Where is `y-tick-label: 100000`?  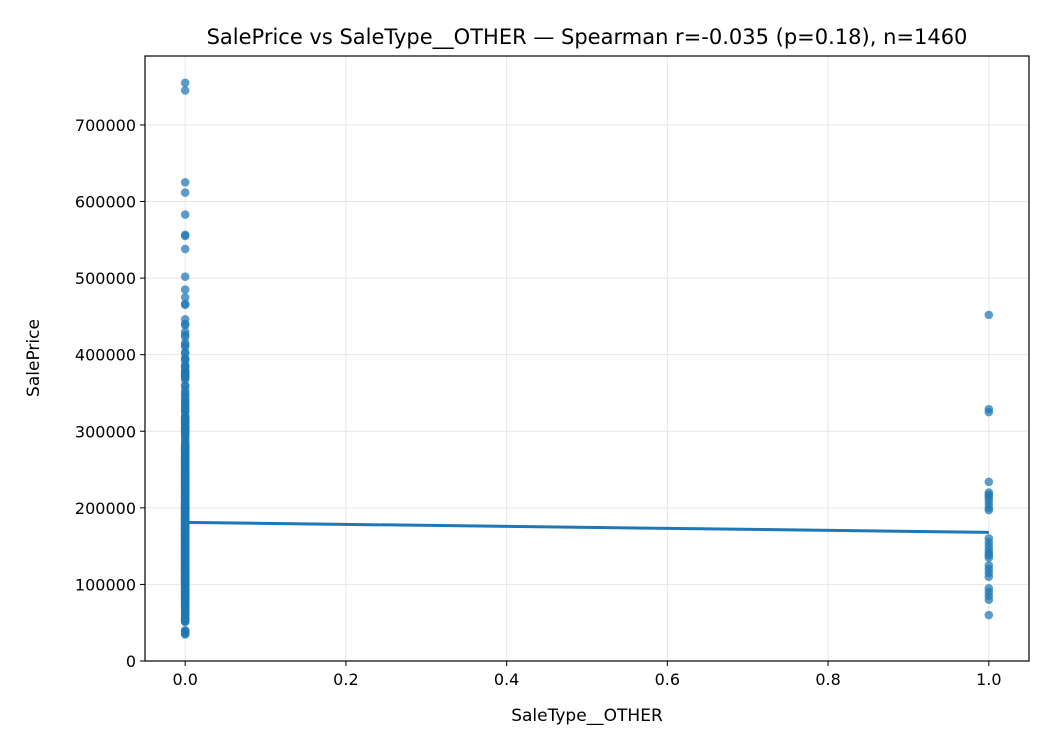 y-tick-label: 100000 is located at coordinates (105, 584).